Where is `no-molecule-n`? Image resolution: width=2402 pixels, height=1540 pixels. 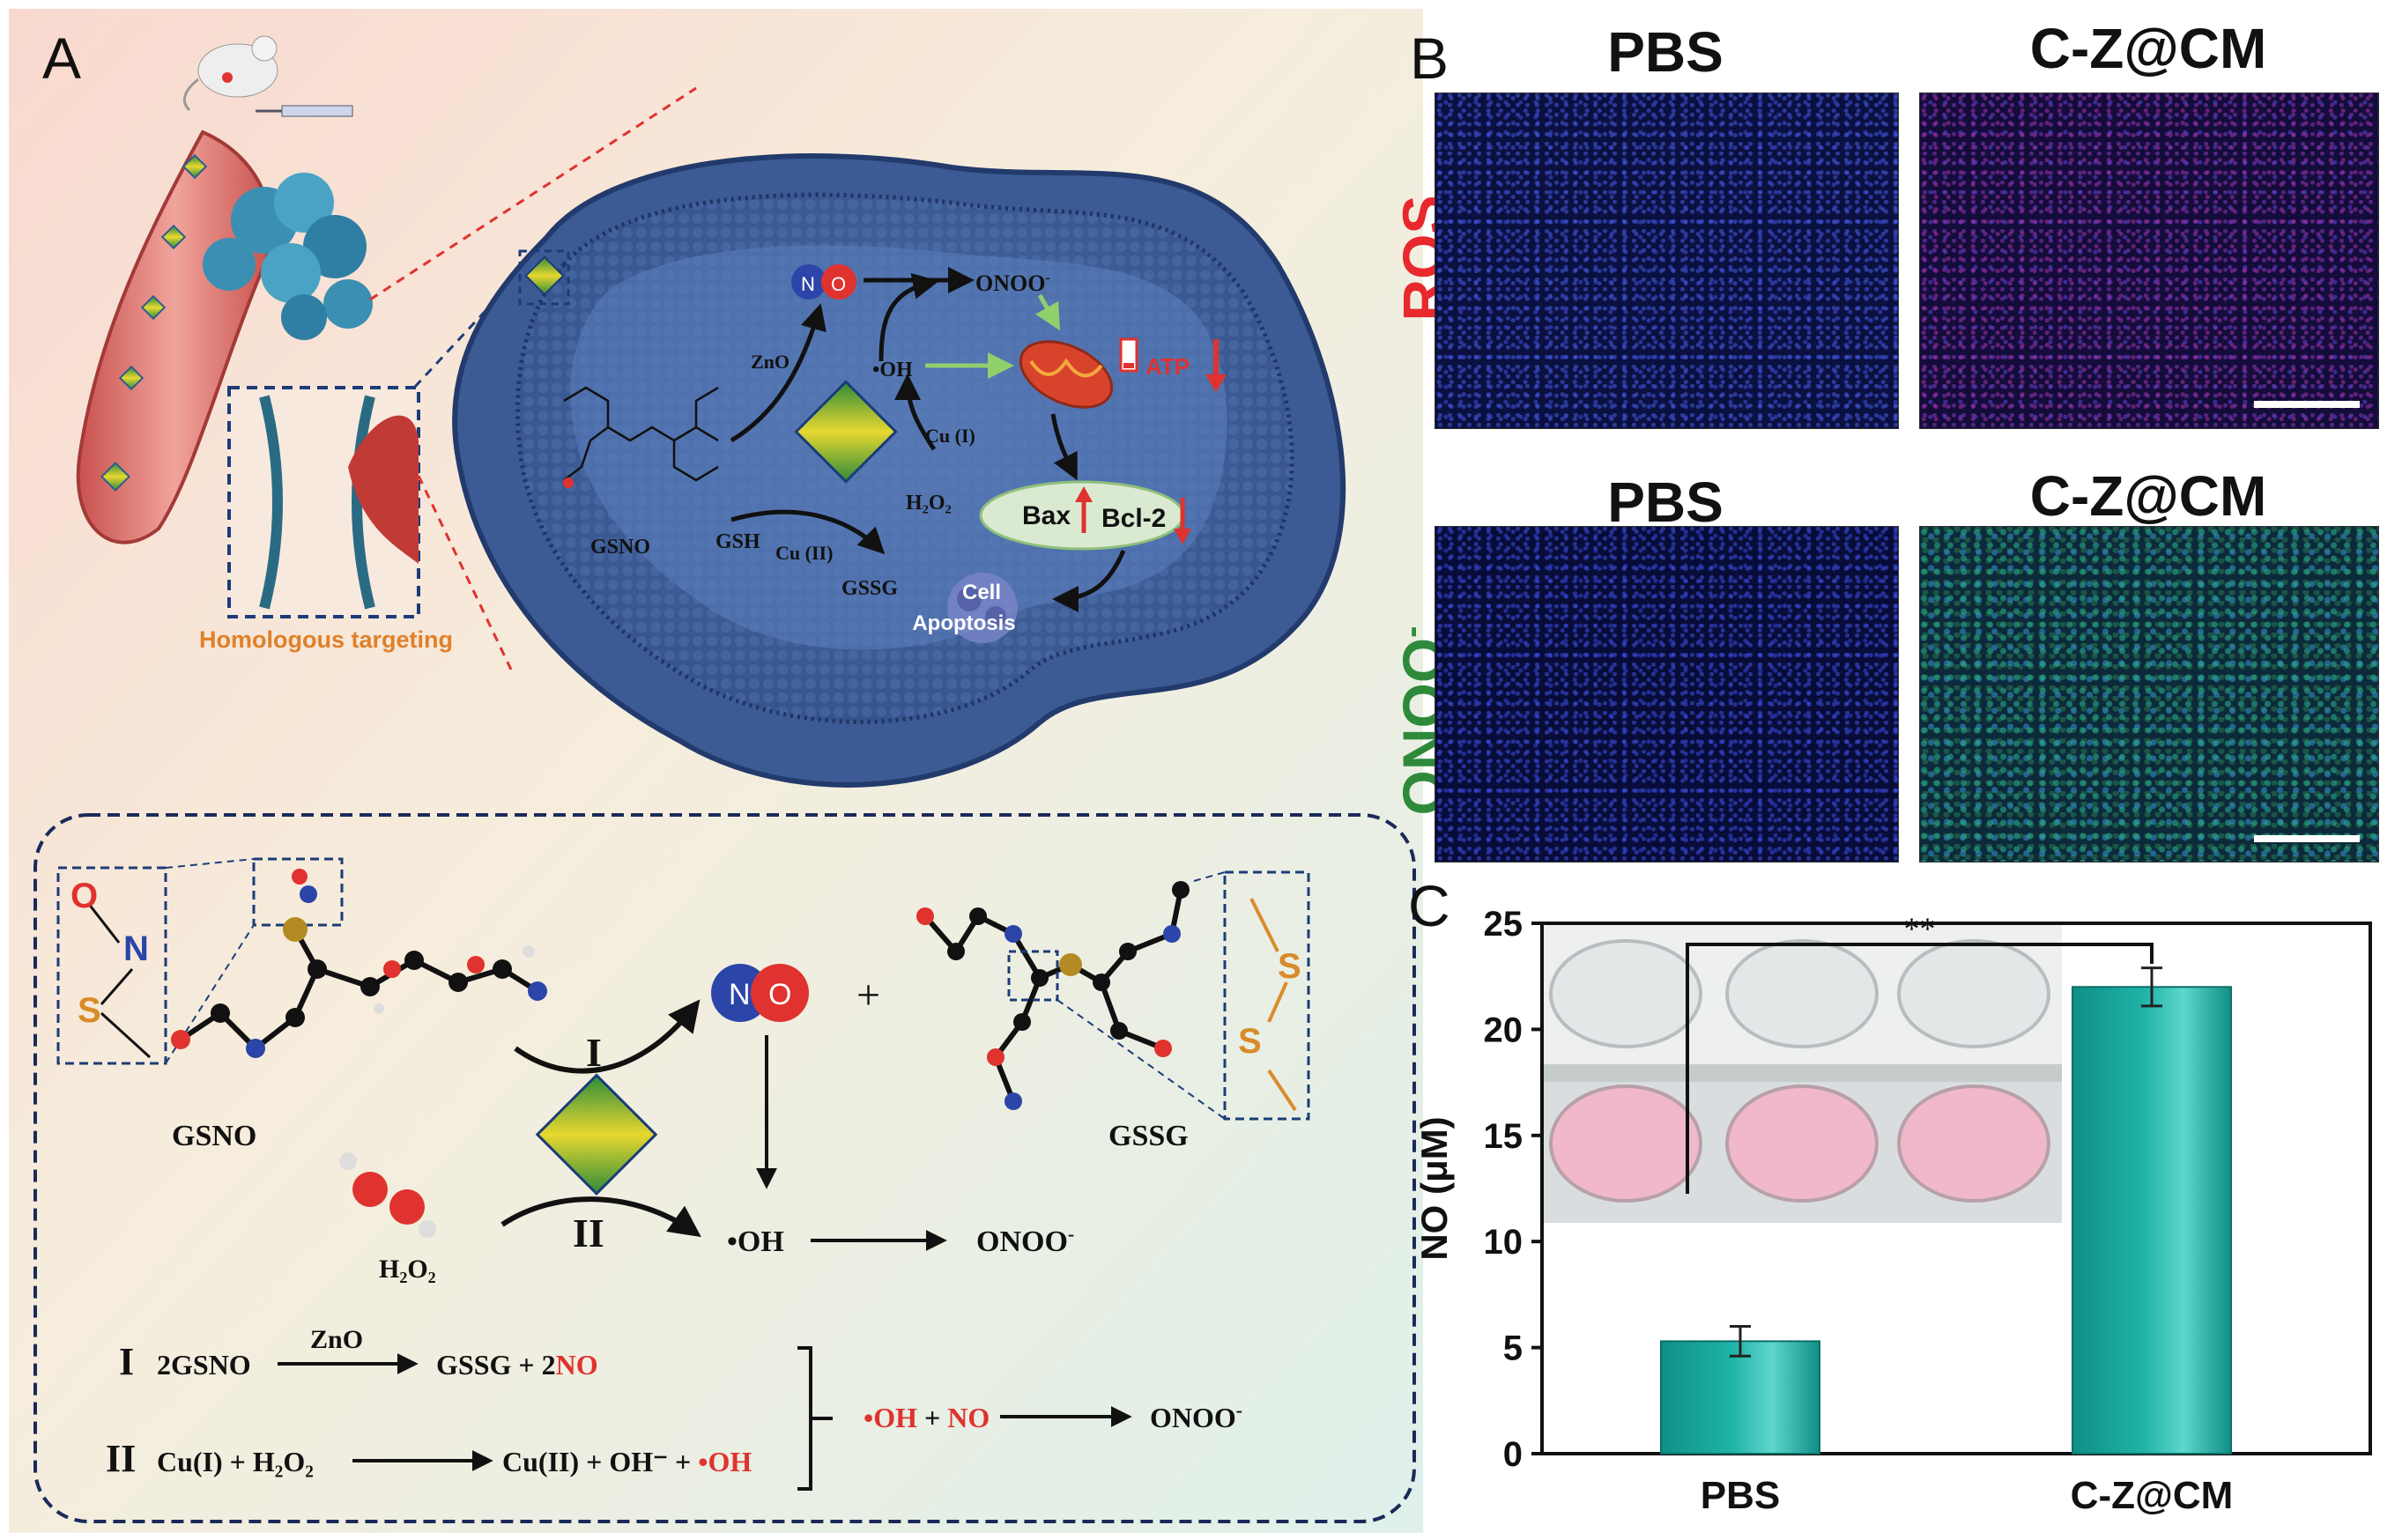 no-molecule-n is located at coordinates (809, 282).